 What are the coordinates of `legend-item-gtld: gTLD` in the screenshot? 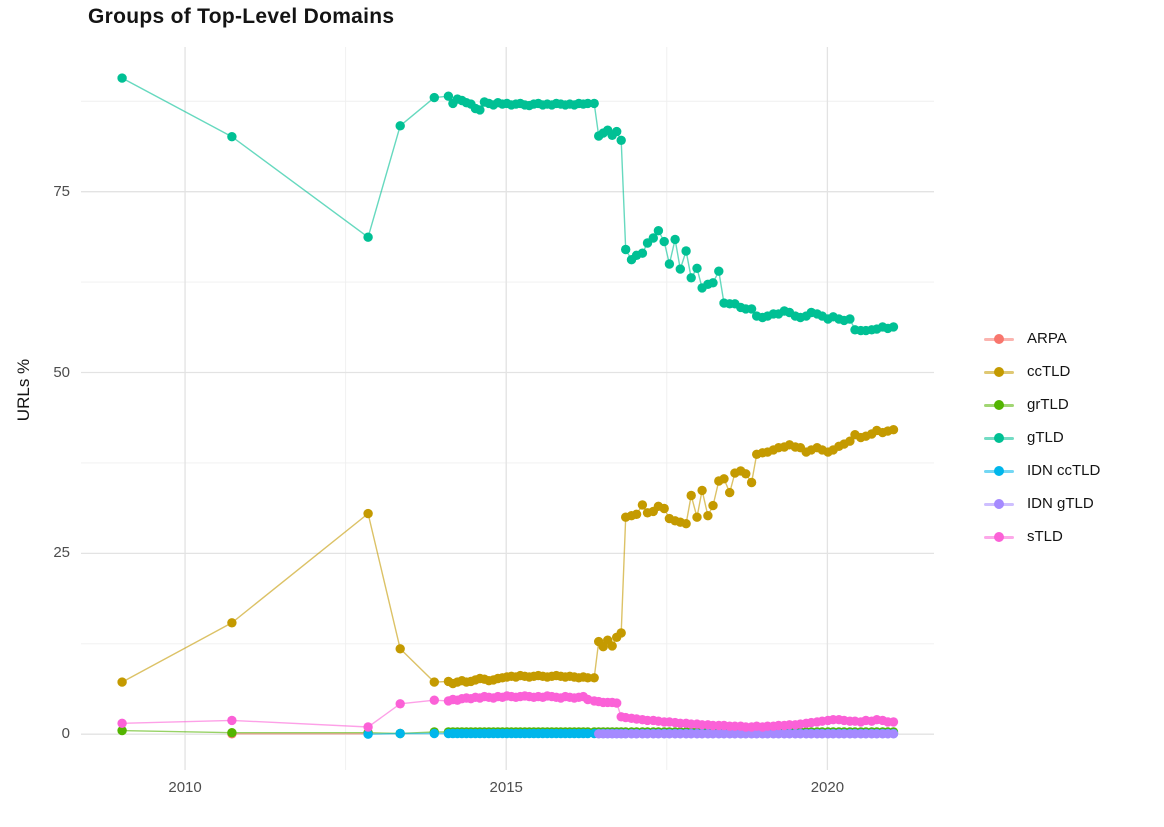 It's located at (1042, 437).